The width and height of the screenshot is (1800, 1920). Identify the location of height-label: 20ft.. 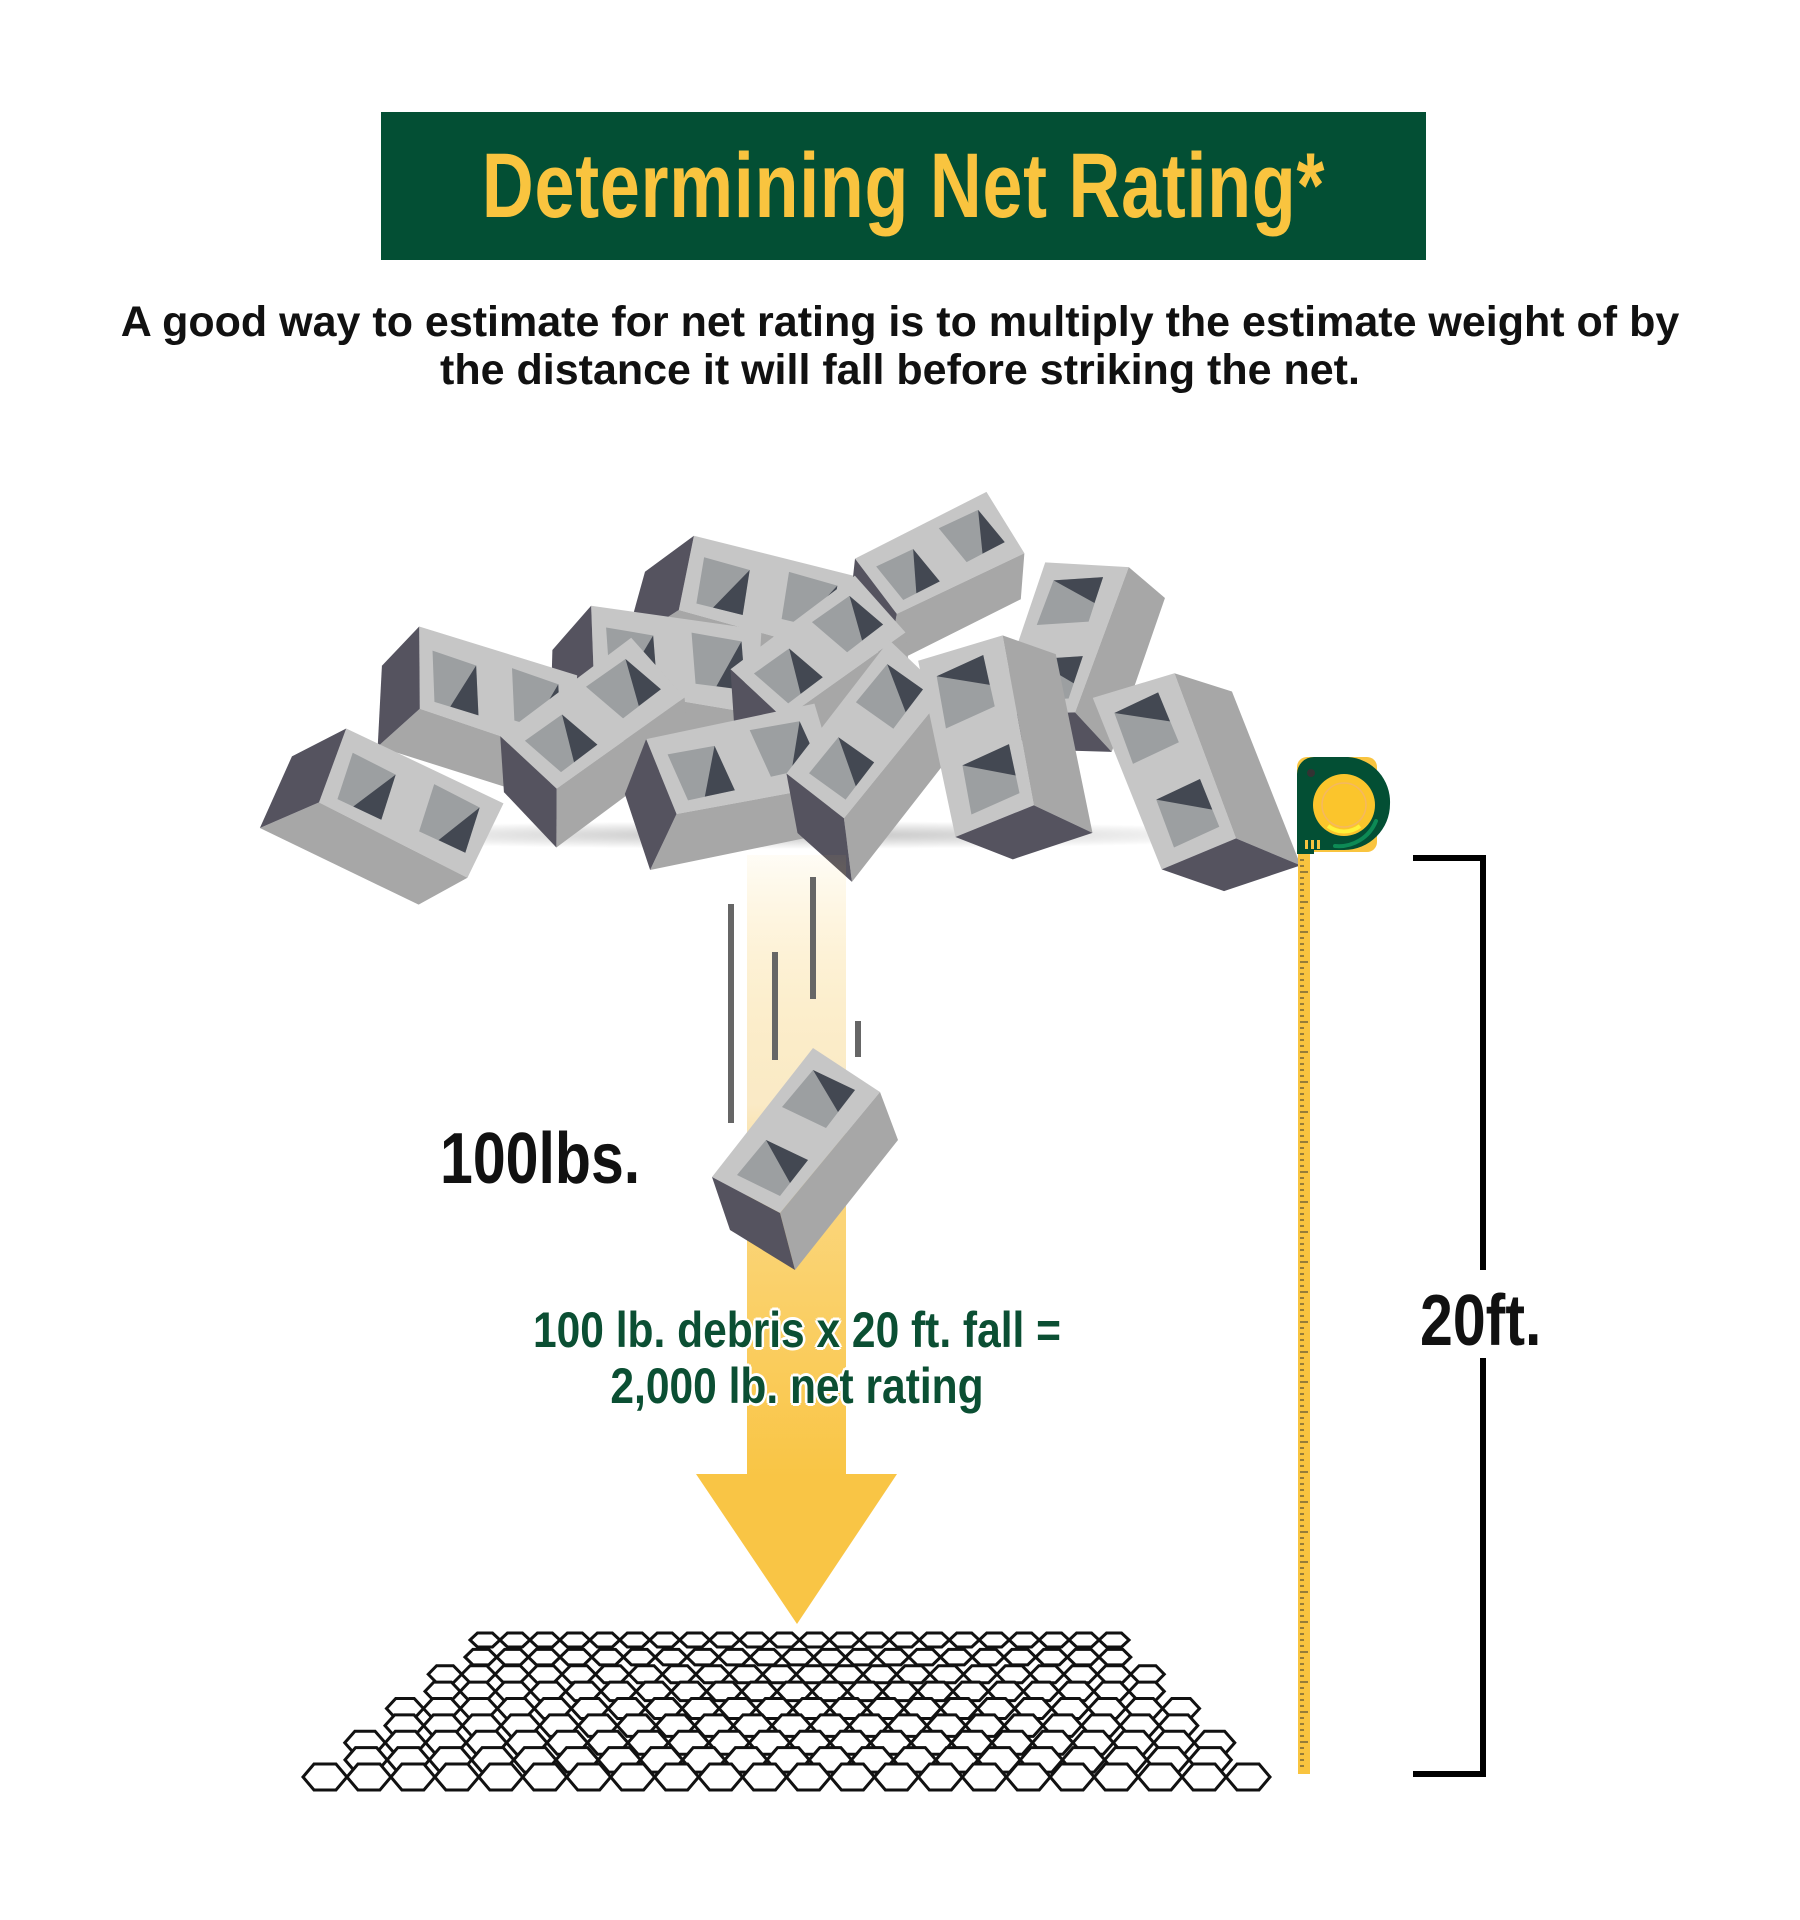
(1481, 1321).